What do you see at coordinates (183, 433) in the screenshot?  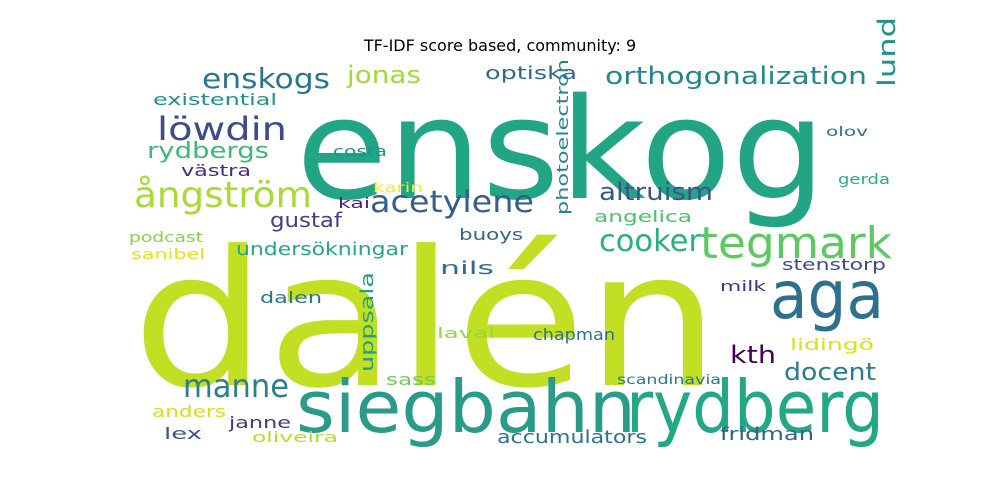 I see `word-37: lex` at bounding box center [183, 433].